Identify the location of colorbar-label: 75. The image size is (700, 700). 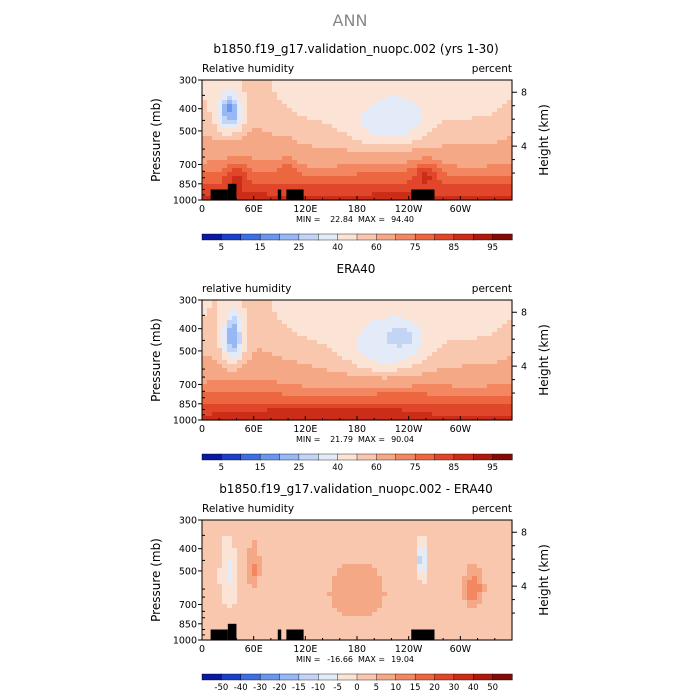
(415, 468).